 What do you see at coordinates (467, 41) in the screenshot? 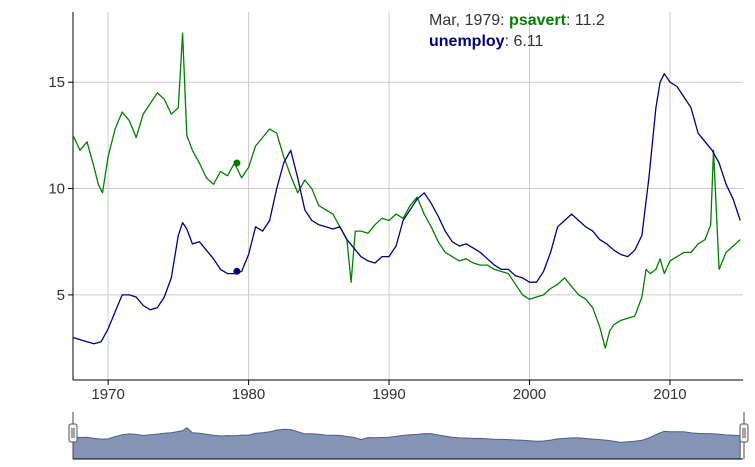
I see `legend-unemploy-name: unemploy` at bounding box center [467, 41].